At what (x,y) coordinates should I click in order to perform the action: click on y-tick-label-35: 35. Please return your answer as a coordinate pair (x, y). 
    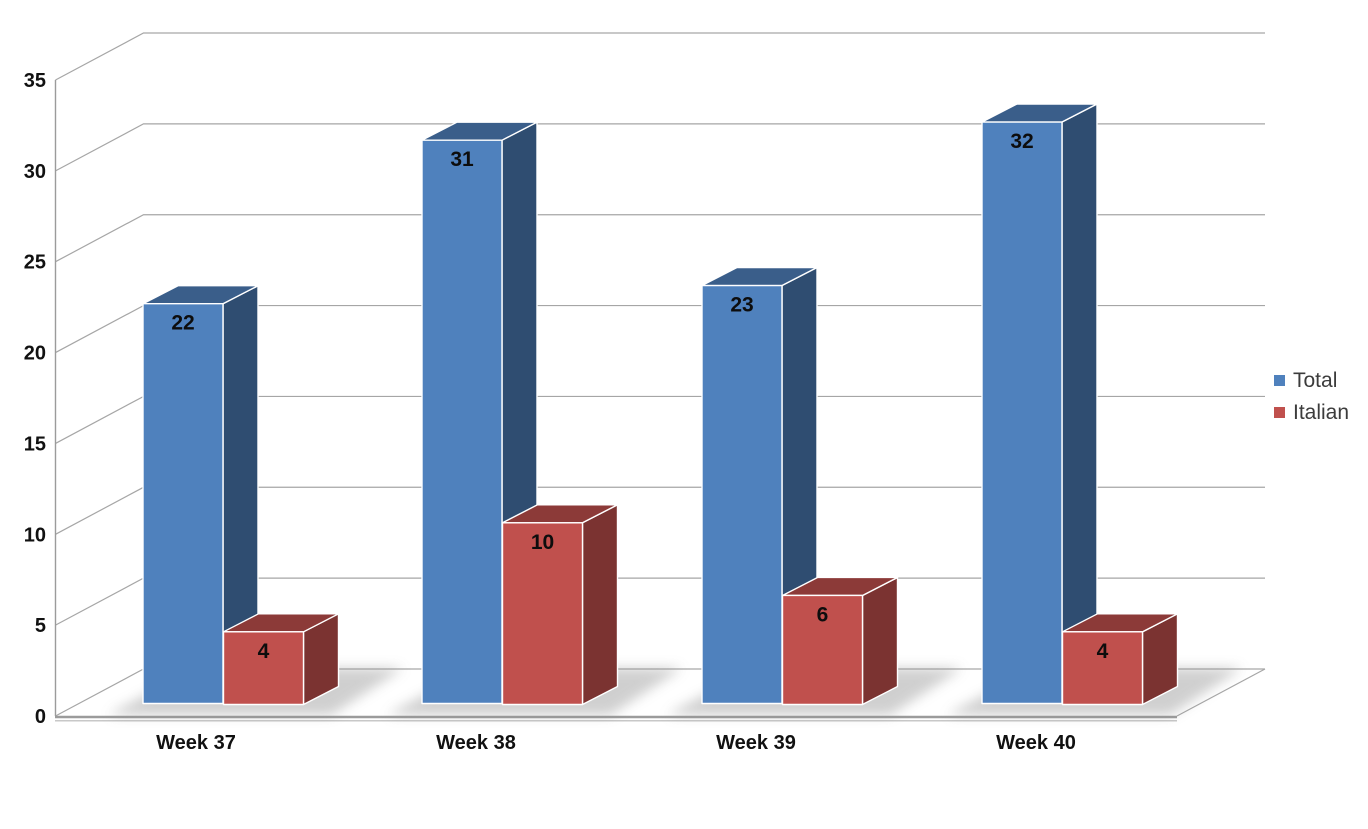
    Looking at the image, I should click on (35, 81).